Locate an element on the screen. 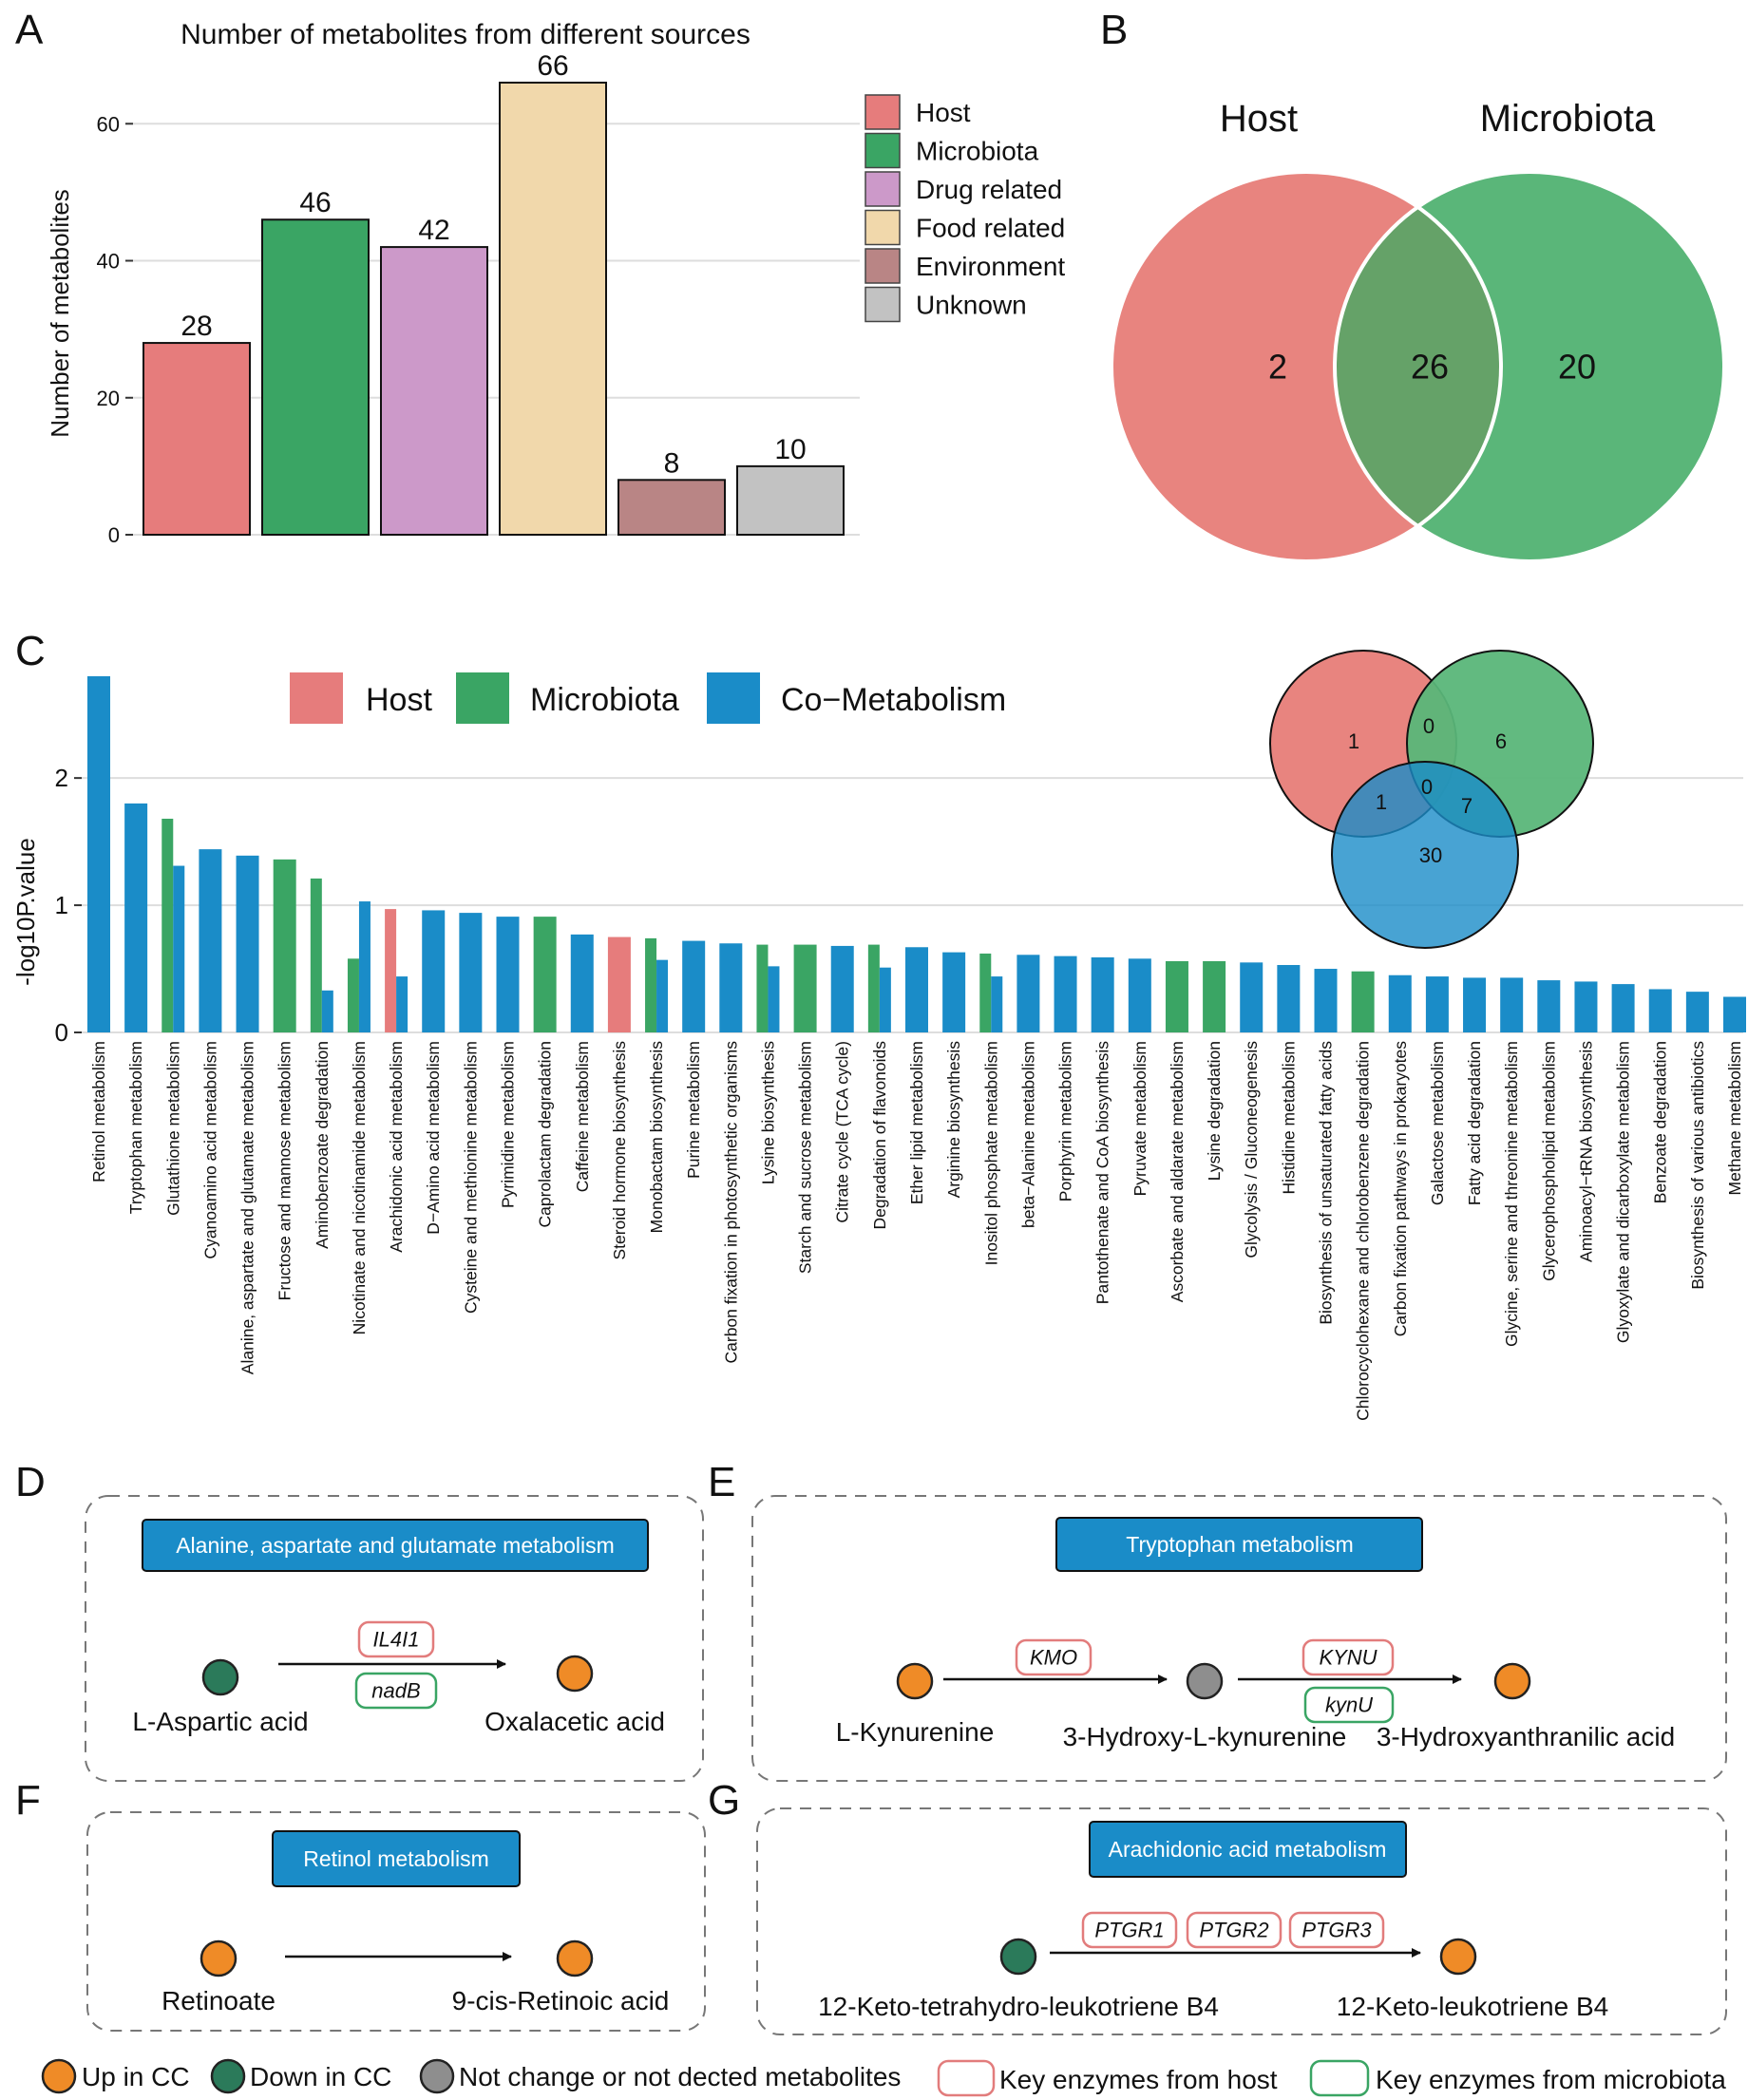  g-product-label: 12-Keto-leukotriene B4 is located at coordinates (1472, 2007).